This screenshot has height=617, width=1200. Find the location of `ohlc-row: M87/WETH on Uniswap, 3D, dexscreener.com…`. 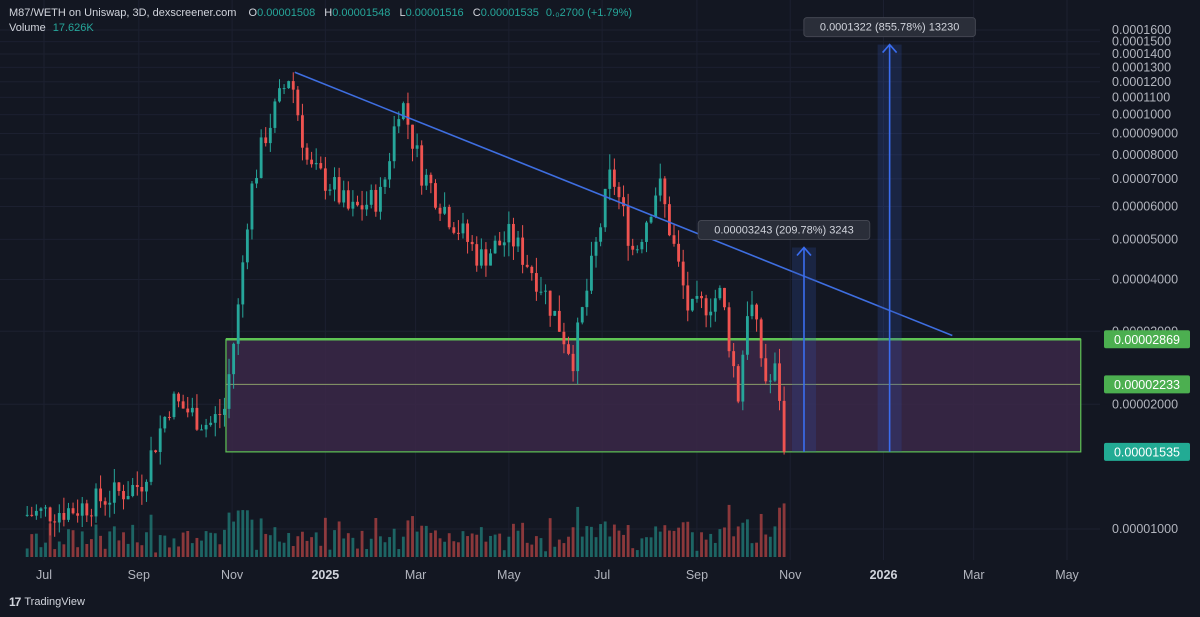

ohlc-row: M87/WETH on Uniswap, 3D, dexscreener.com… is located at coordinates (320, 13).